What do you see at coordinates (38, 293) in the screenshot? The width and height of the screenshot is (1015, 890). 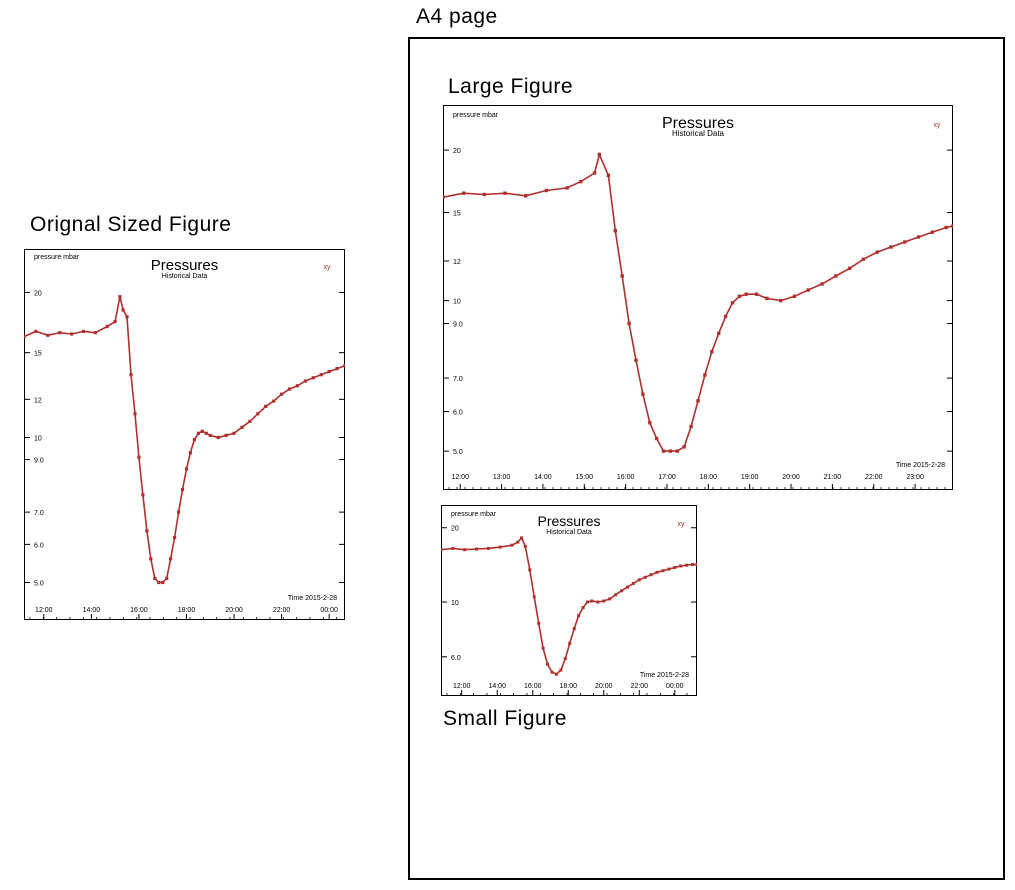 I see `y-tick-label: 20` at bounding box center [38, 293].